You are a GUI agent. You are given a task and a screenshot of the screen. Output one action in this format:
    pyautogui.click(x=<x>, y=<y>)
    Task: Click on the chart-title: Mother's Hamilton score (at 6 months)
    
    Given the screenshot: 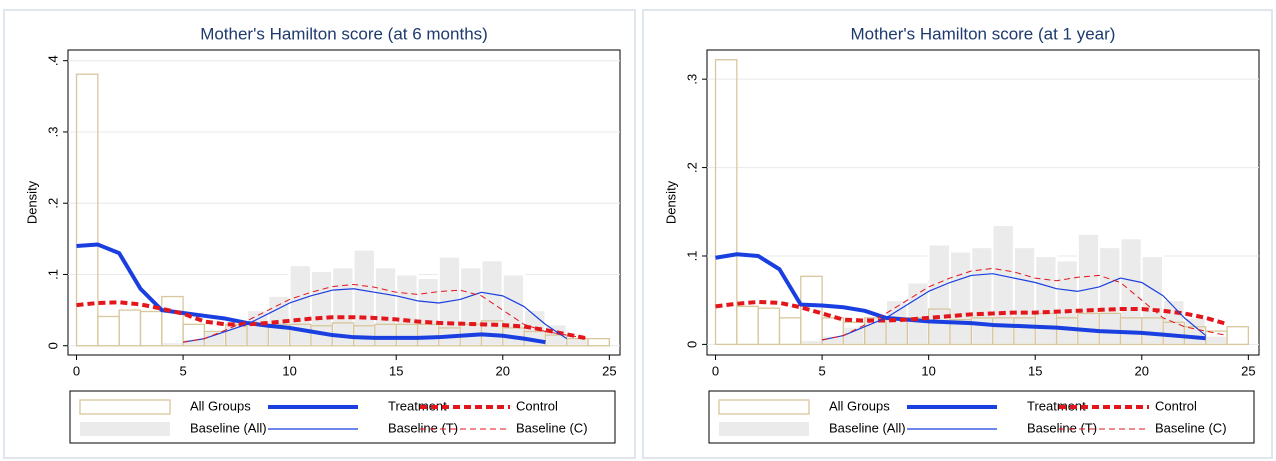 What is the action you would take?
    pyautogui.click(x=344, y=33)
    